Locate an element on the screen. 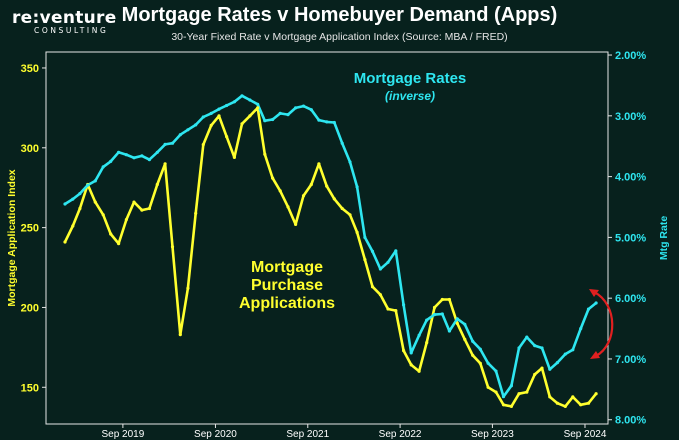 This screenshot has height=440, width=679. annotation-purchase-applications: Mortgage Purchase Applications is located at coordinates (287, 285).